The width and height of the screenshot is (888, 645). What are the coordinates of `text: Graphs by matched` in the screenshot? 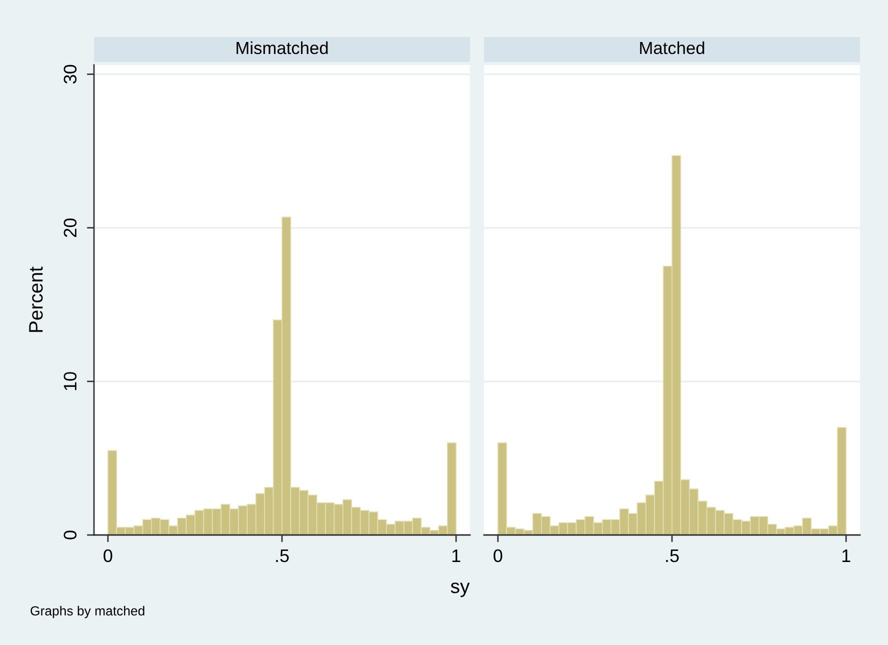 It's located at (87, 612).